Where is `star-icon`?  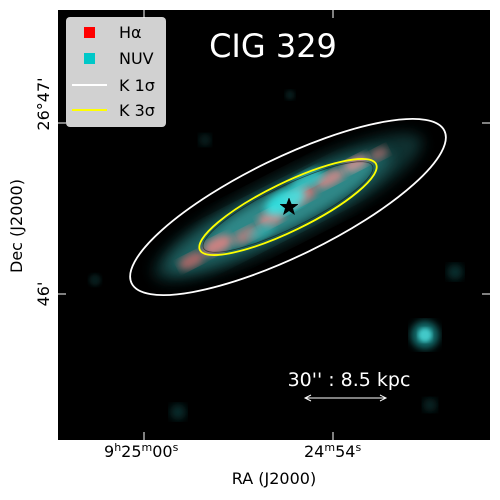
star-icon is located at coordinates (289, 206).